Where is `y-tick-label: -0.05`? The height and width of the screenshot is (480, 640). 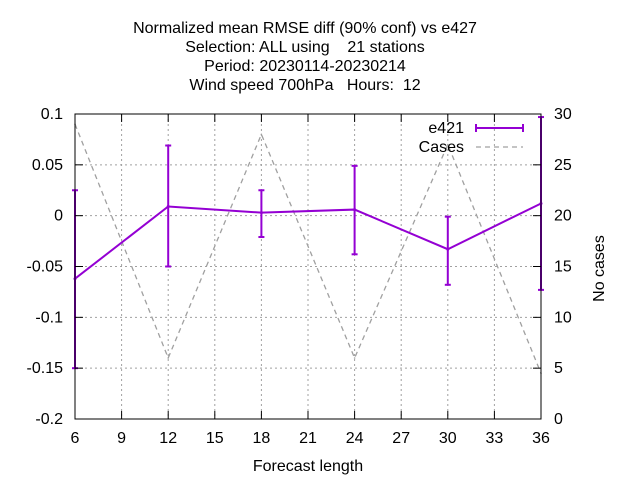 y-tick-label: -0.05 is located at coordinates (45, 267).